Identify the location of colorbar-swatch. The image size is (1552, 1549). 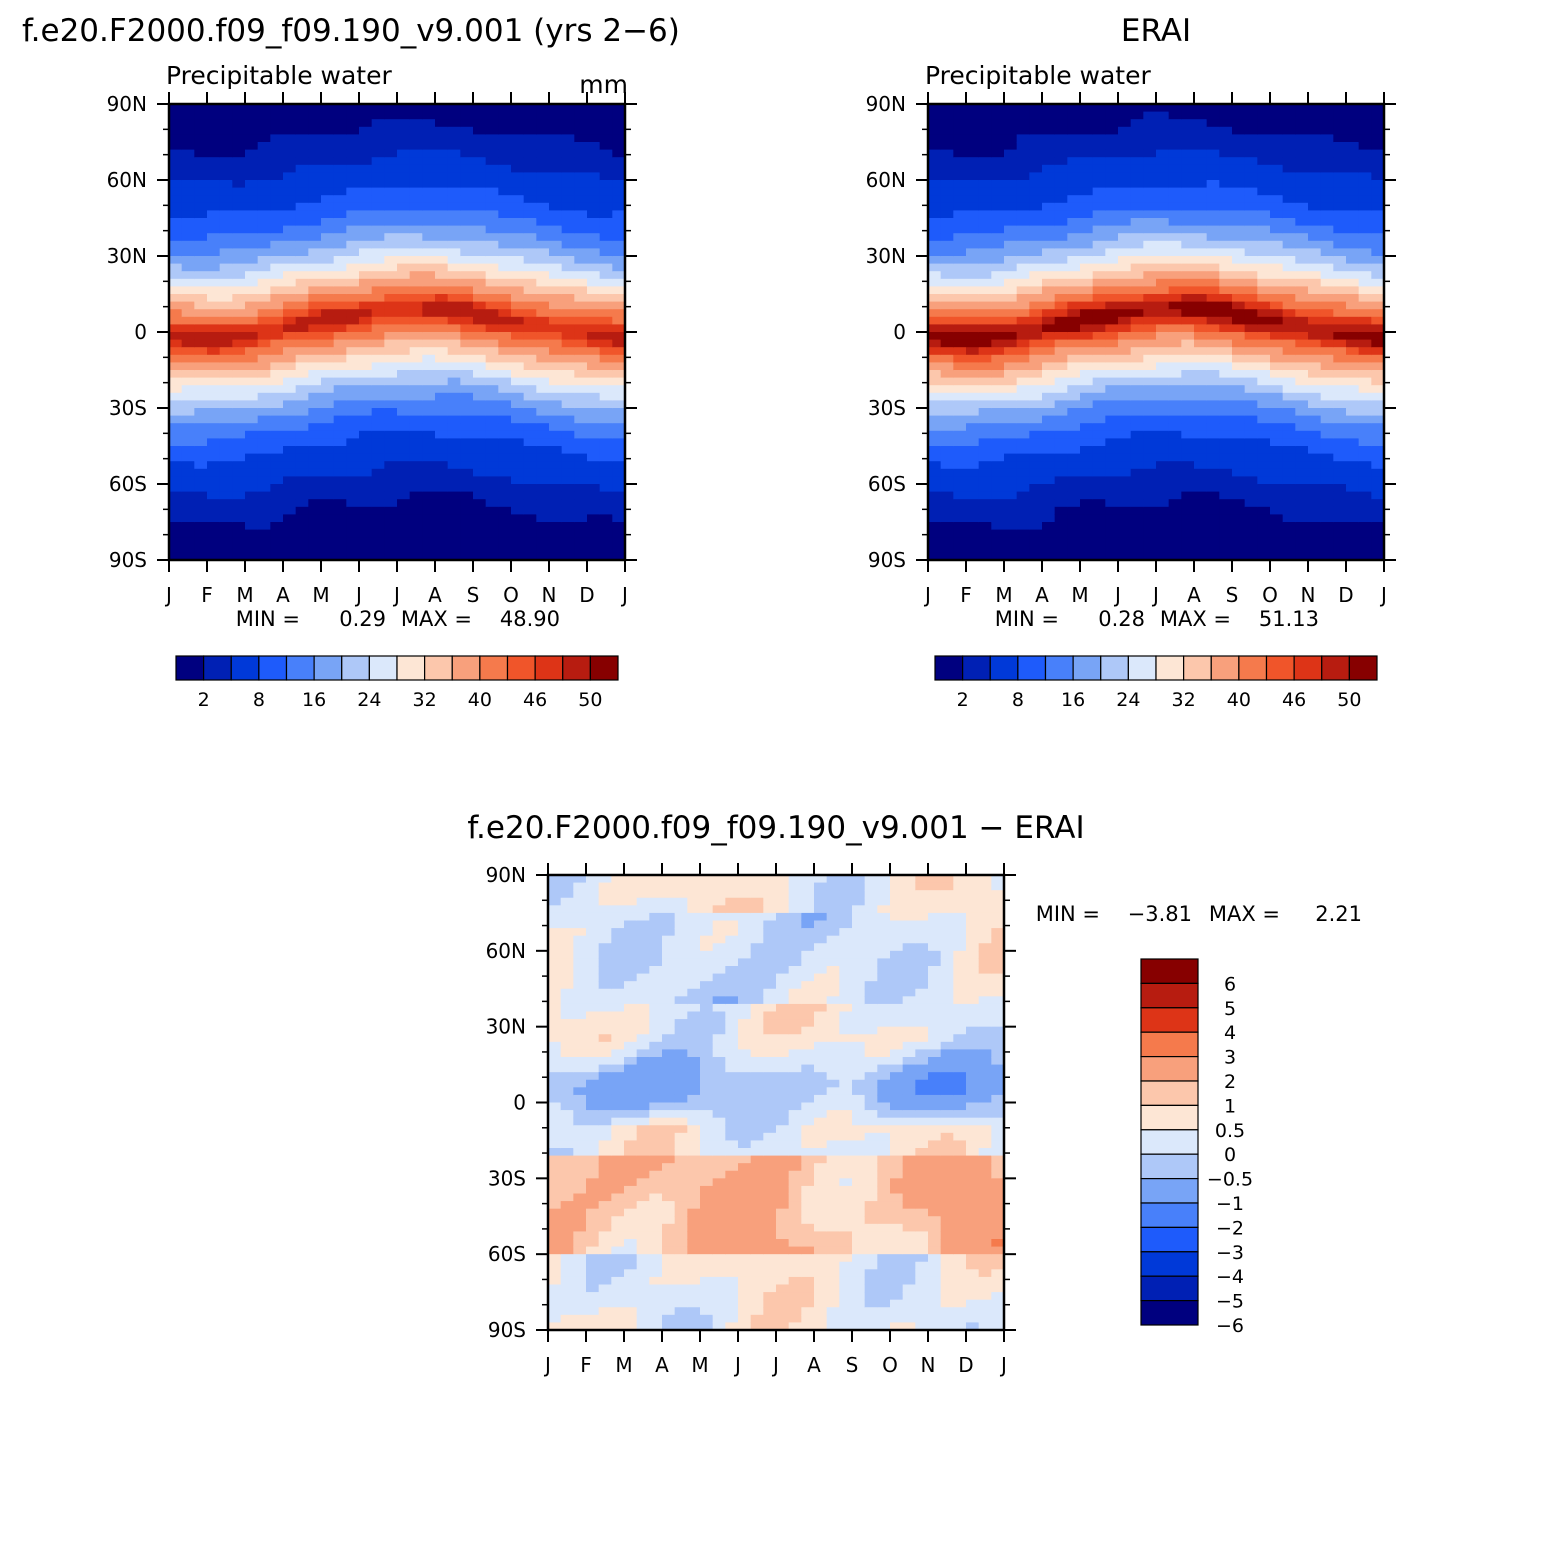
(576, 668).